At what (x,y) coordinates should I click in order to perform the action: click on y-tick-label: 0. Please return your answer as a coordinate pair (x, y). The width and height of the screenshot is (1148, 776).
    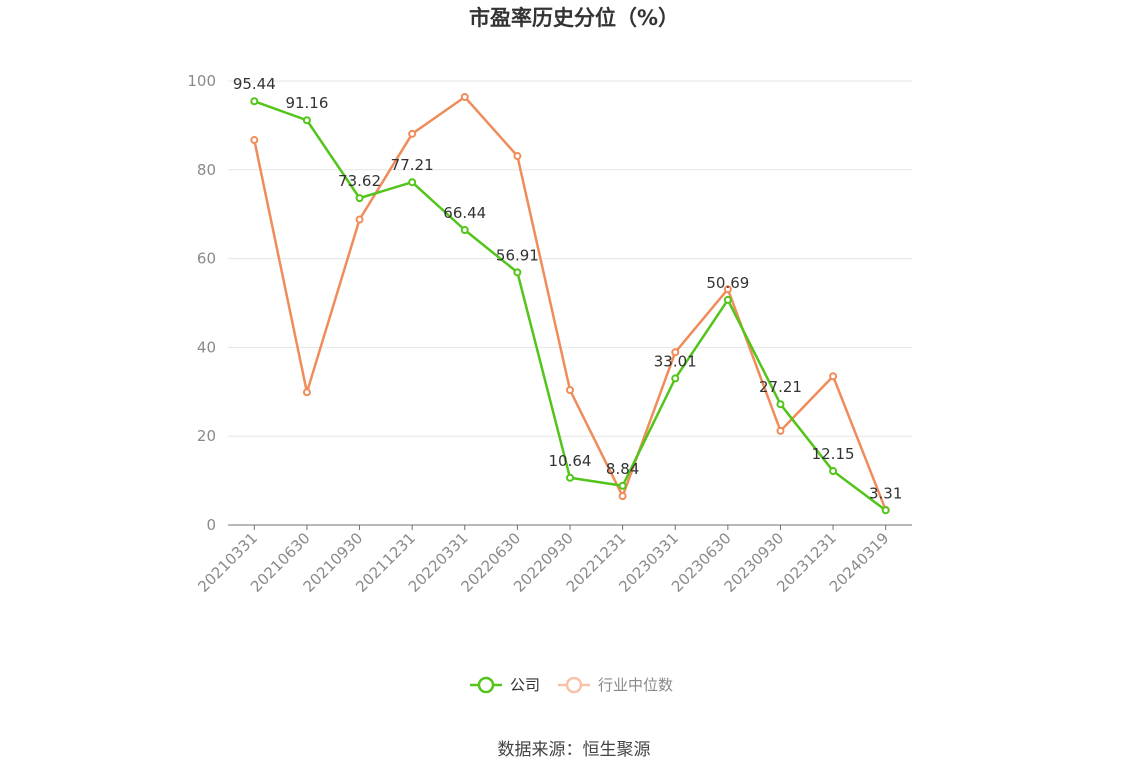
    Looking at the image, I should click on (211, 525).